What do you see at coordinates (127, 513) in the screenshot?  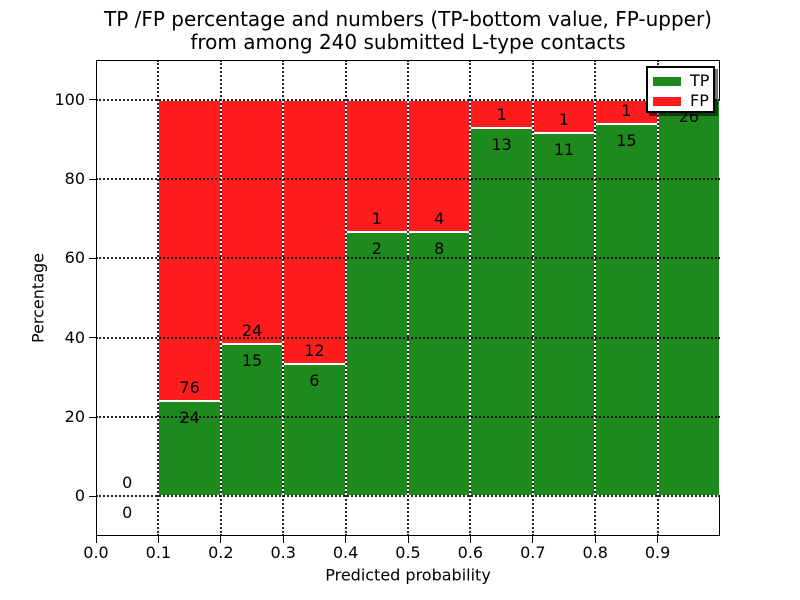 I see `bar-label-tp: 0` at bounding box center [127, 513].